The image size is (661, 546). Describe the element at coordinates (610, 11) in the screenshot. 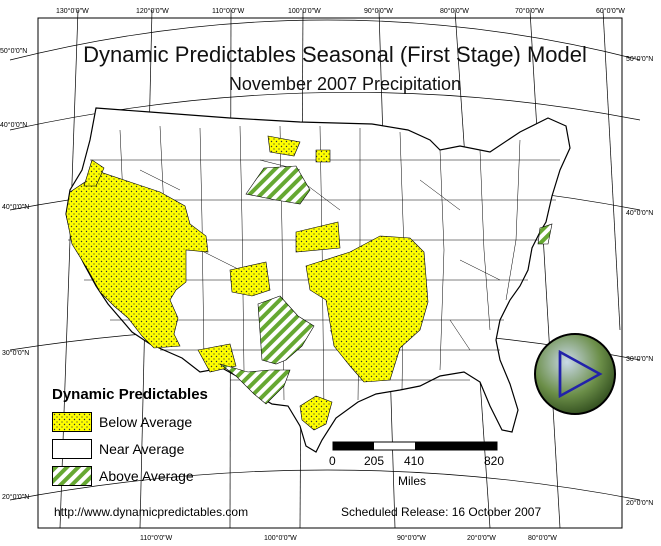

I see `lon-label: 60°0'0"W` at that location.